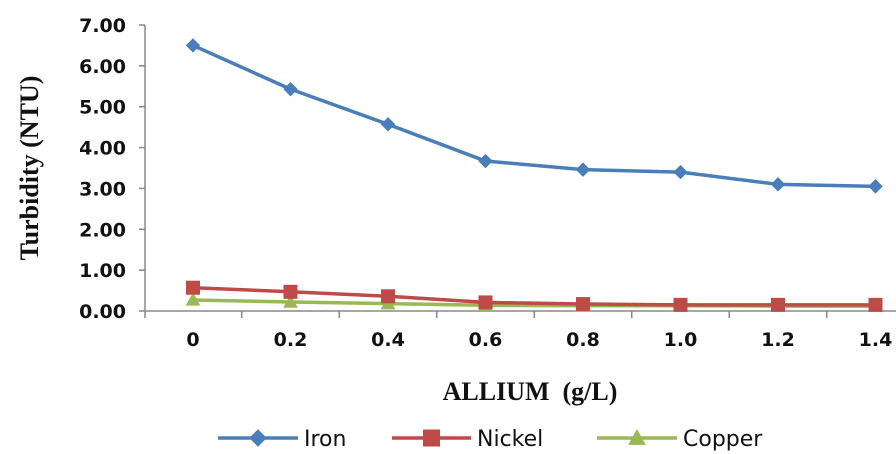  Describe the element at coordinates (102, 108) in the screenshot. I see `y-tick-label: 5.00` at that location.